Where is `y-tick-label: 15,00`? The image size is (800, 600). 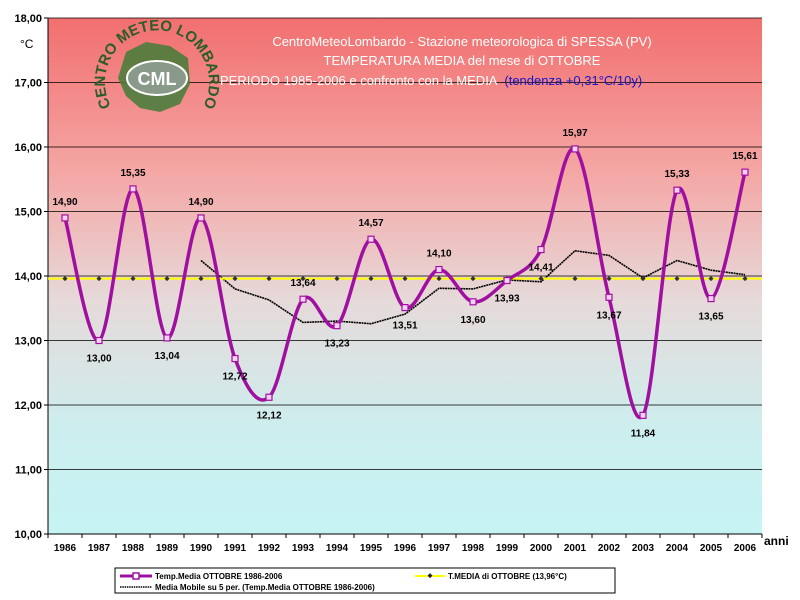
y-tick-label: 15,00 is located at coordinates (28, 213).